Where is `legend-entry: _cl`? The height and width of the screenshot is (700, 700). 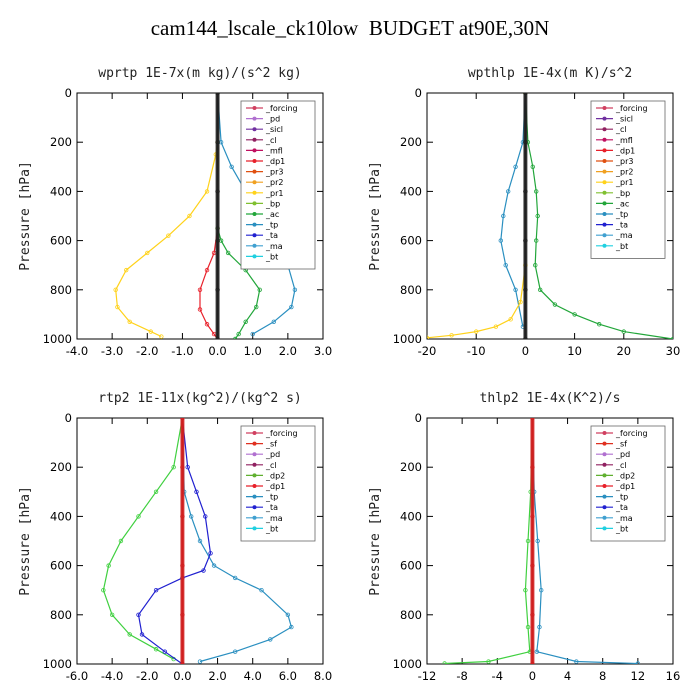
legend-entry: _cl is located at coordinates (271, 465).